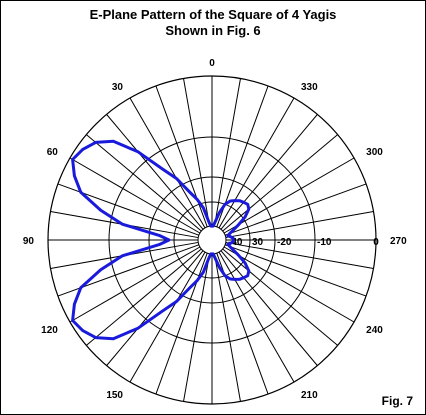 The width and height of the screenshot is (426, 415). I want to click on angle-label-270: 270, so click(398, 241).